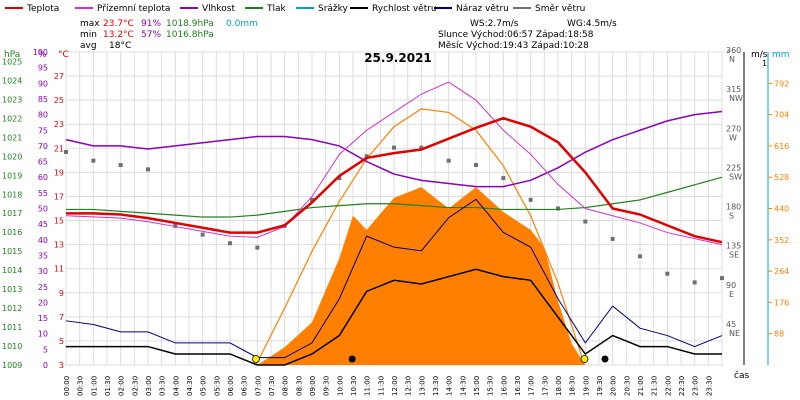 Image resolution: width=800 pixels, height=400 pixels. What do you see at coordinates (668, 386) in the screenshot?
I see `time-tick-label: 22:00` at bounding box center [668, 386].